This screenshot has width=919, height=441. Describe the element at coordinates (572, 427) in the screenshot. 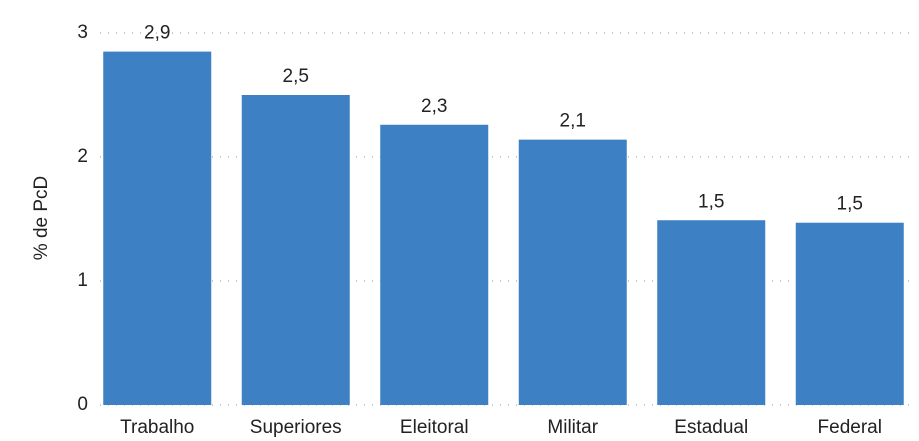

I see `x-tick-label: Militar` at that location.